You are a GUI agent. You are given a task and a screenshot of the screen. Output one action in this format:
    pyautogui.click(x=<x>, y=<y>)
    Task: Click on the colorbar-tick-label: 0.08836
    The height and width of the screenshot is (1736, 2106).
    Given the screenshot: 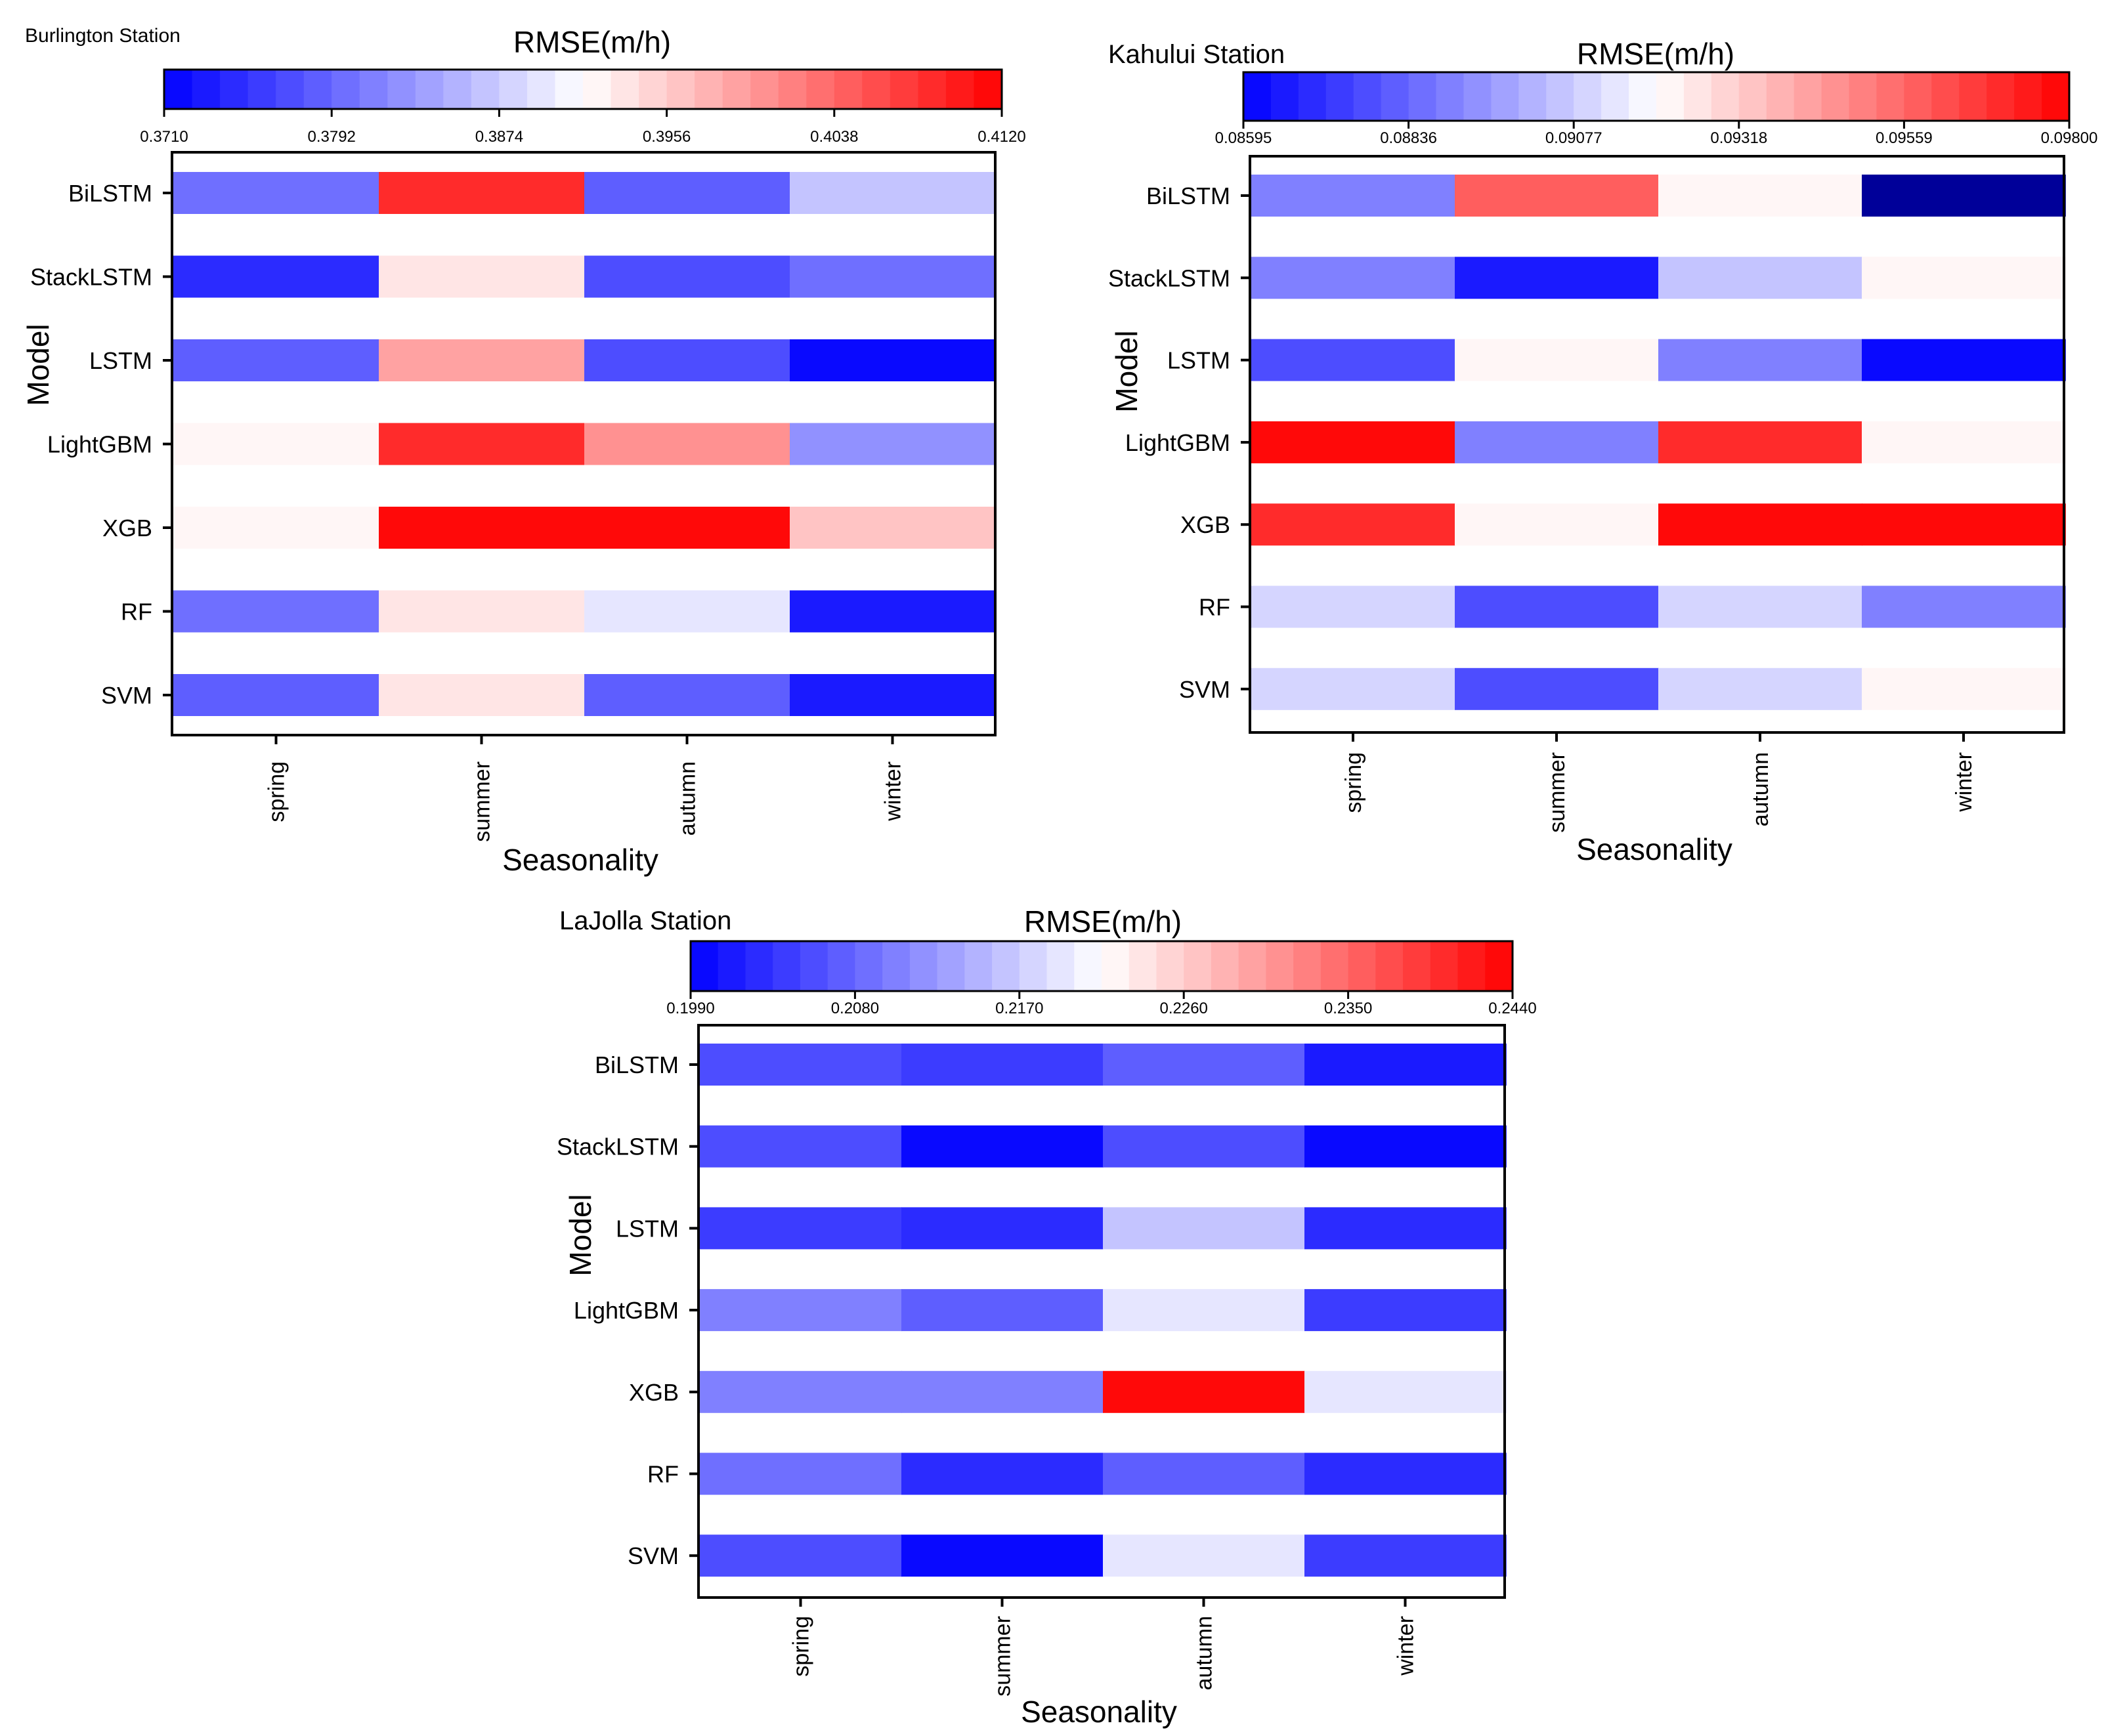 What is the action you would take?
    pyautogui.click(x=1408, y=138)
    